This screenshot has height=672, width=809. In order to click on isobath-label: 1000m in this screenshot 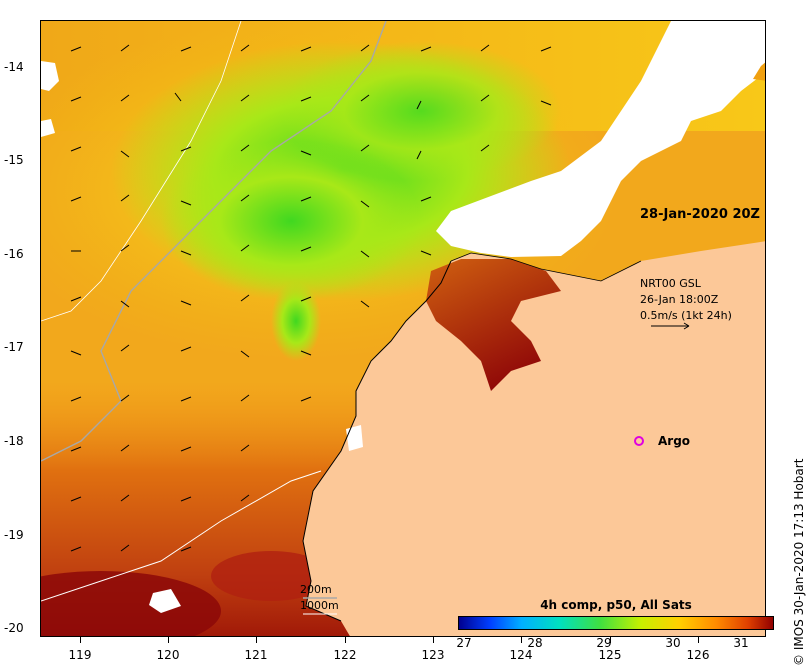, I will do `click(319, 605)`.